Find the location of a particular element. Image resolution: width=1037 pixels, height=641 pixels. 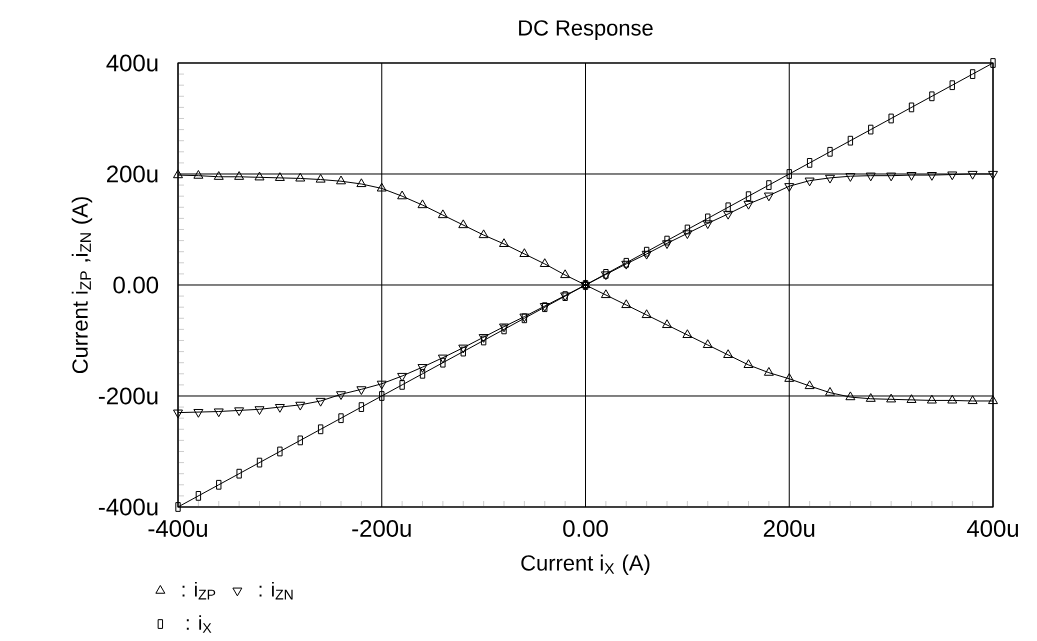

y-axis-title: Current i$_{ZP}$ ,i$_{ZN}$ (A) is located at coordinates (82, 285).